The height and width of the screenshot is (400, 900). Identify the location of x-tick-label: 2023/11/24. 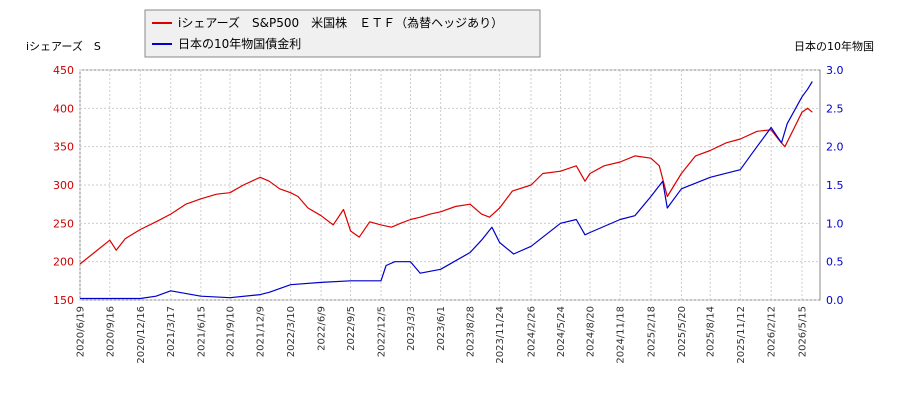
(500, 335).